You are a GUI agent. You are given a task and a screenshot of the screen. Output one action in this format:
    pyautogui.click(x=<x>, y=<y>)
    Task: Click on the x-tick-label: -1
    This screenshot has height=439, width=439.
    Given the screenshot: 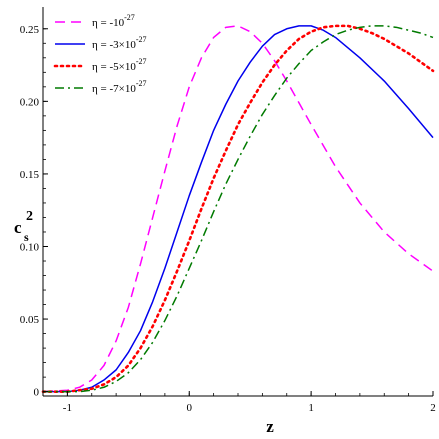 What is the action you would take?
    pyautogui.click(x=67, y=408)
    